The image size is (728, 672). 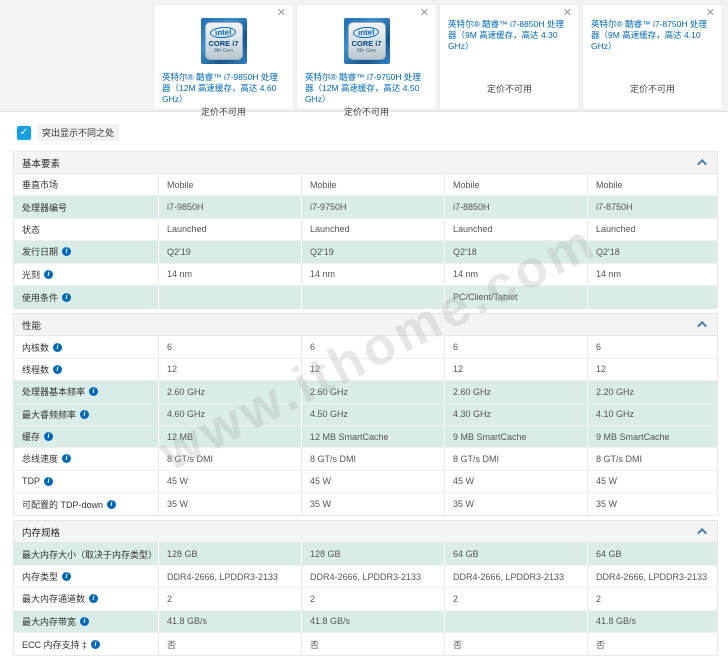 What do you see at coordinates (372, 132) in the screenshot?
I see `highlight-differences-toggle: ✓ 突出显示不同之处` at bounding box center [372, 132].